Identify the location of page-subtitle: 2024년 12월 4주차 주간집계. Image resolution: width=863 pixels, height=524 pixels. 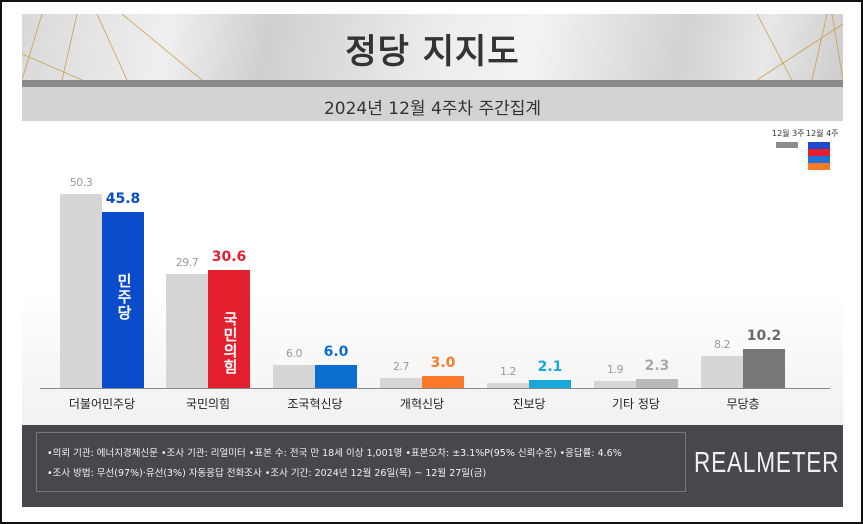
(432, 109).